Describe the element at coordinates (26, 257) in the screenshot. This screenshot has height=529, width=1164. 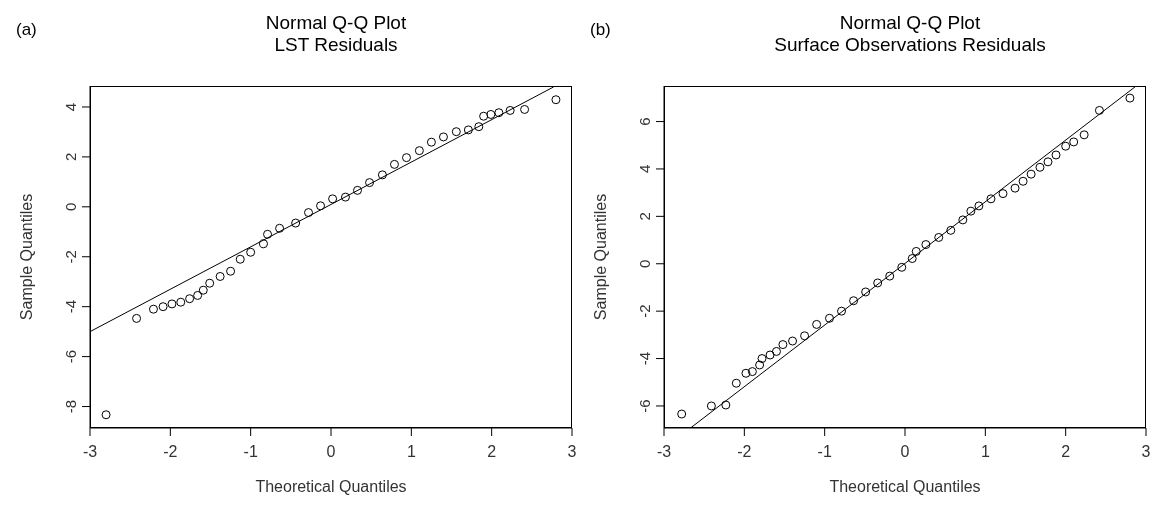
I see `y-axis-title: Sample Quantiles` at that location.